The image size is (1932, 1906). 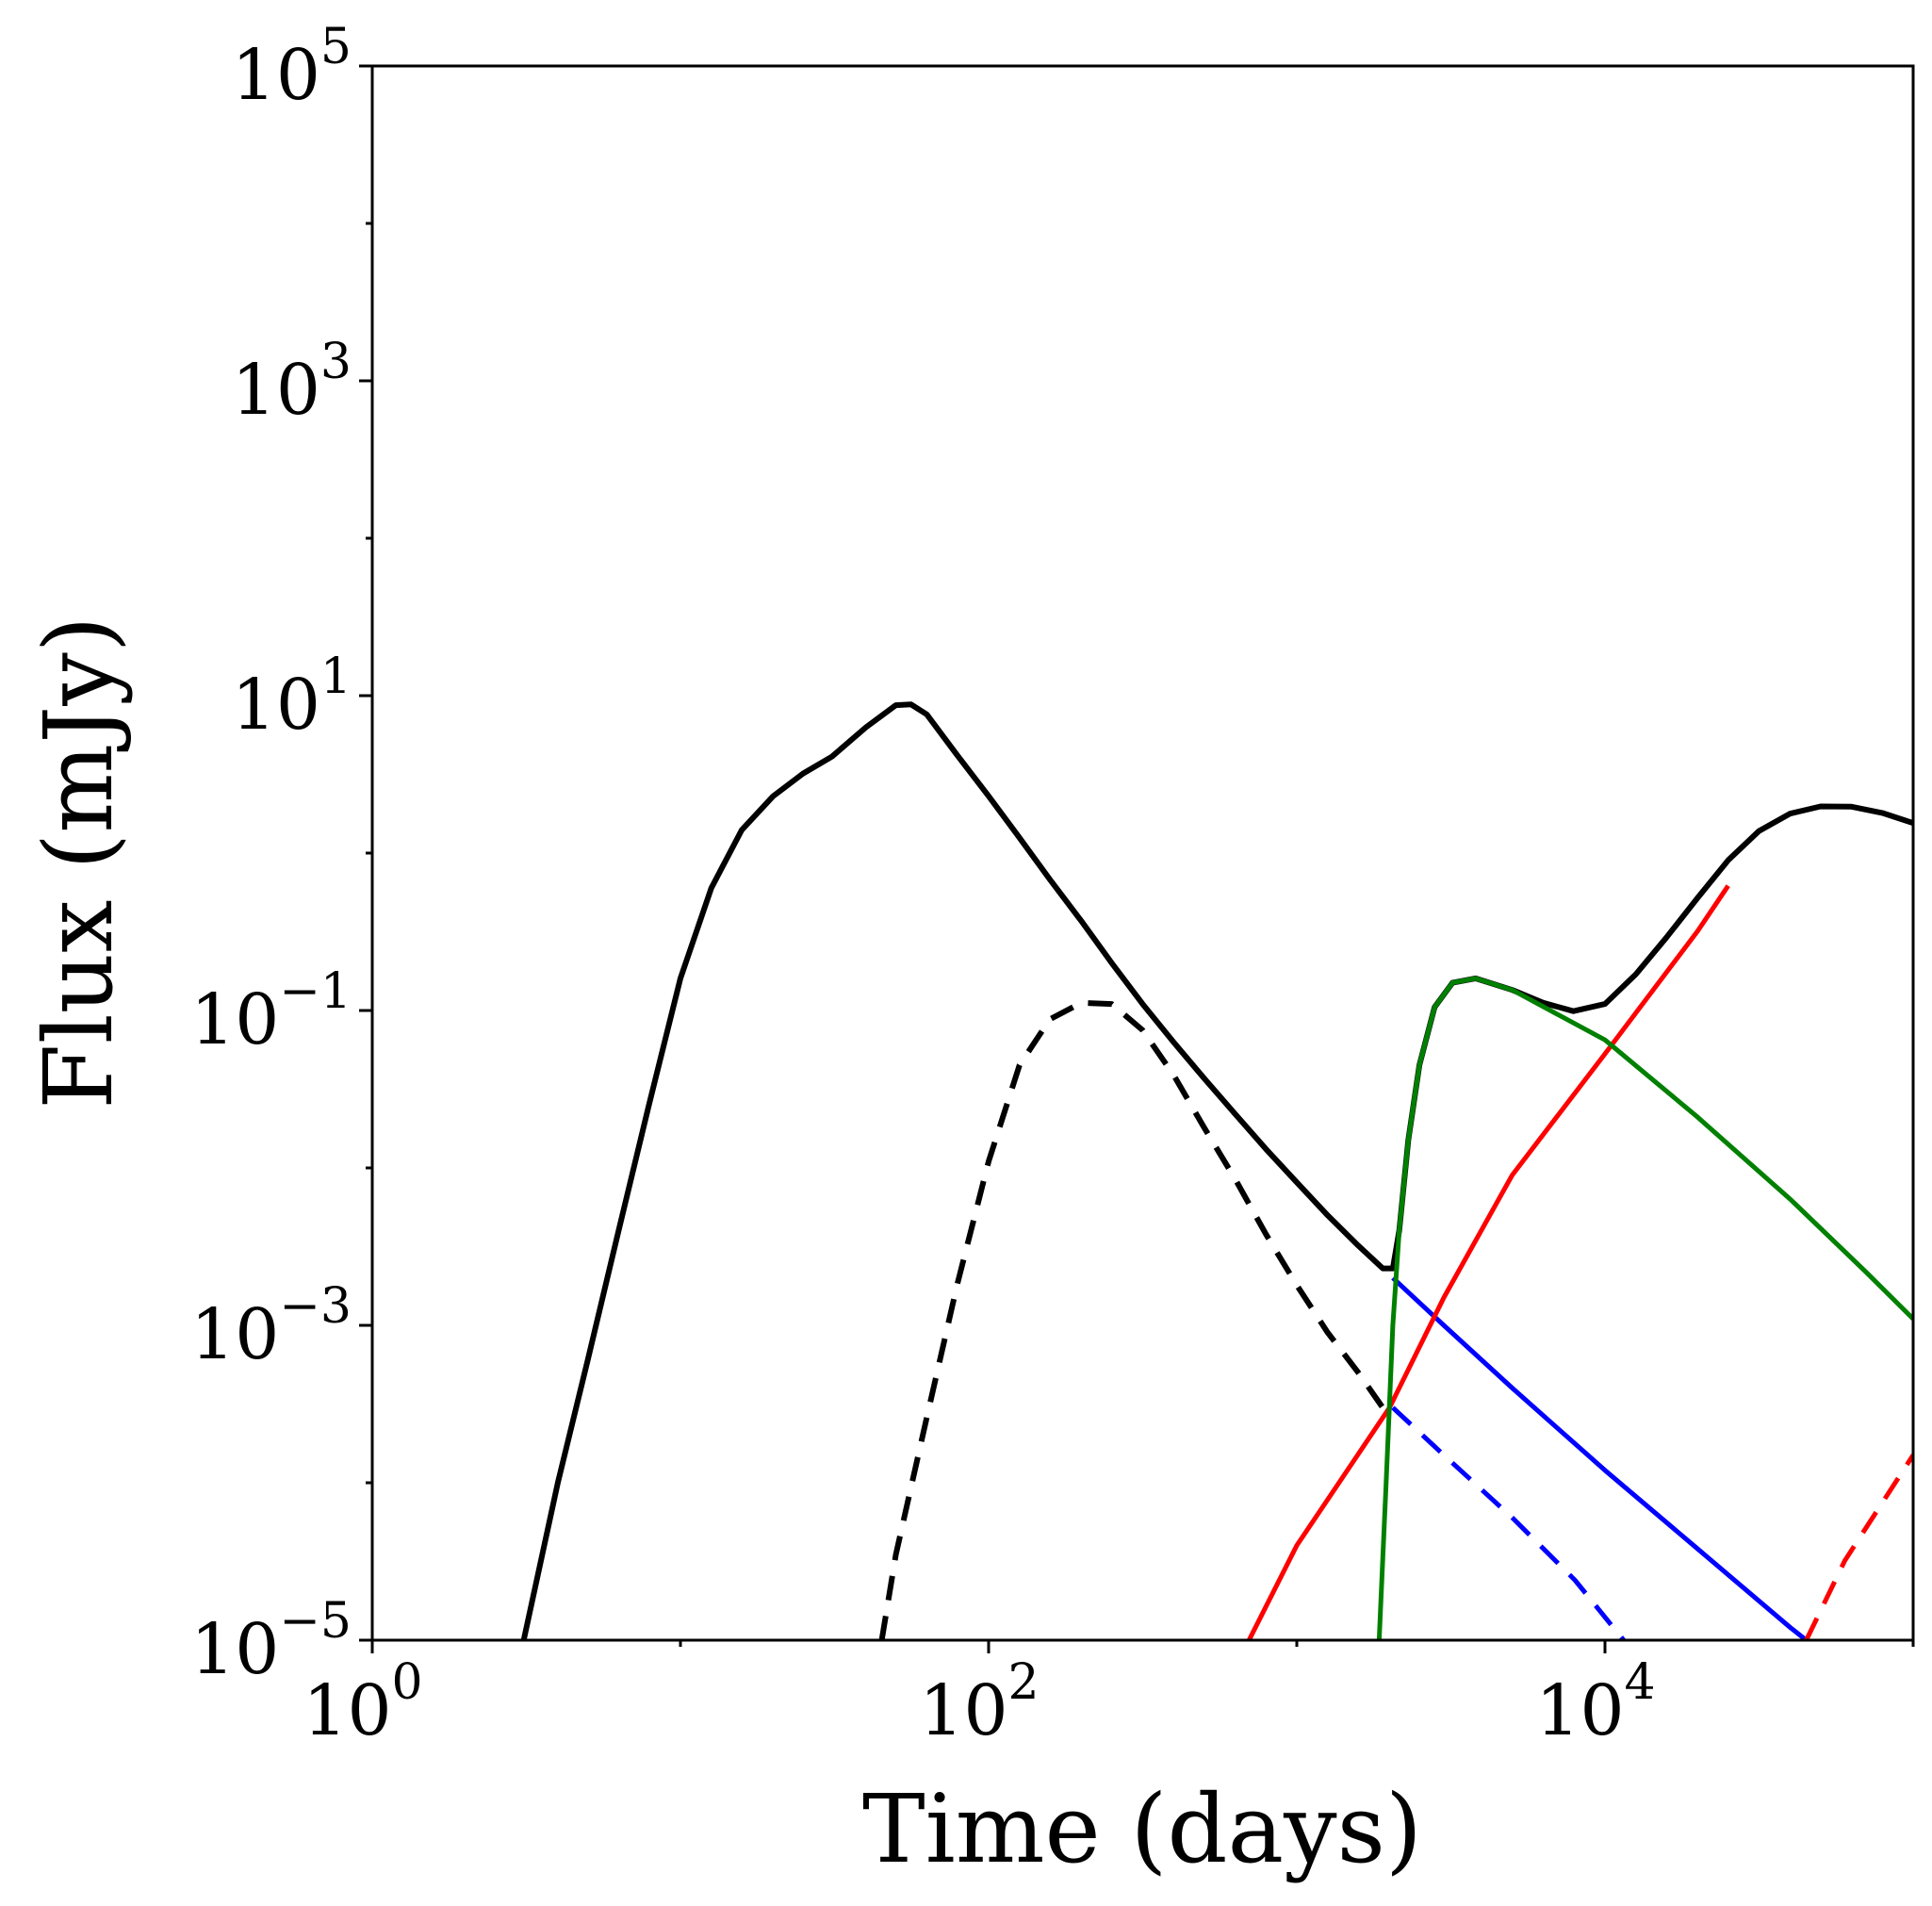 I want to click on y-tick-label: 10⁵, so click(x=292, y=68).